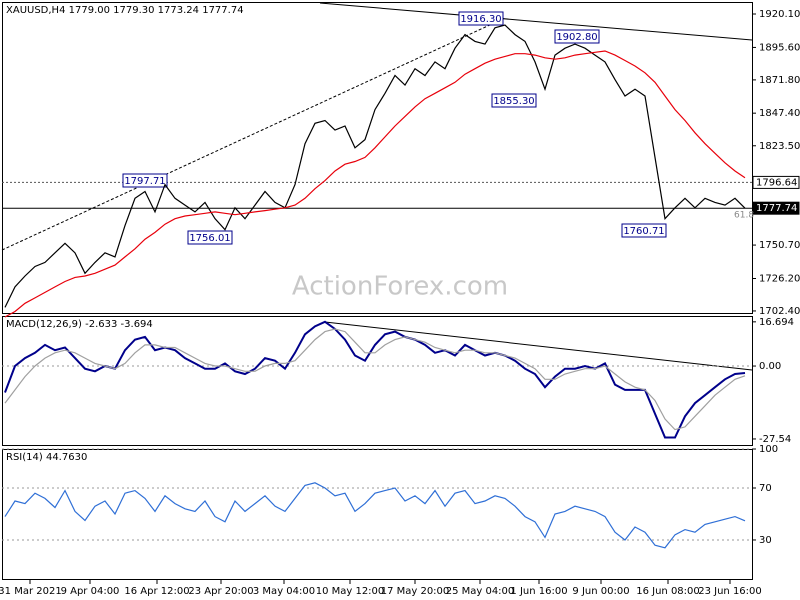  What do you see at coordinates (775, 439) in the screenshot?
I see `y-tick-label: -27.54` at bounding box center [775, 439].